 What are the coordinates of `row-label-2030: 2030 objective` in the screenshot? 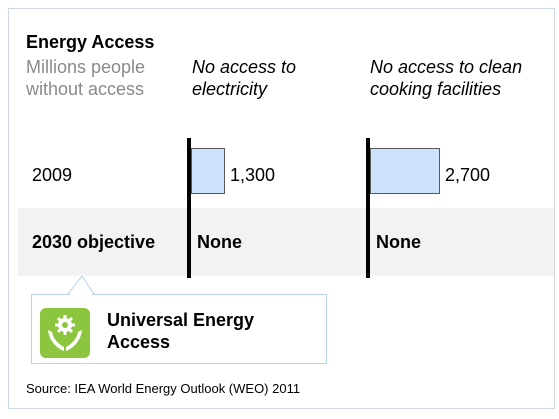 It's located at (94, 242).